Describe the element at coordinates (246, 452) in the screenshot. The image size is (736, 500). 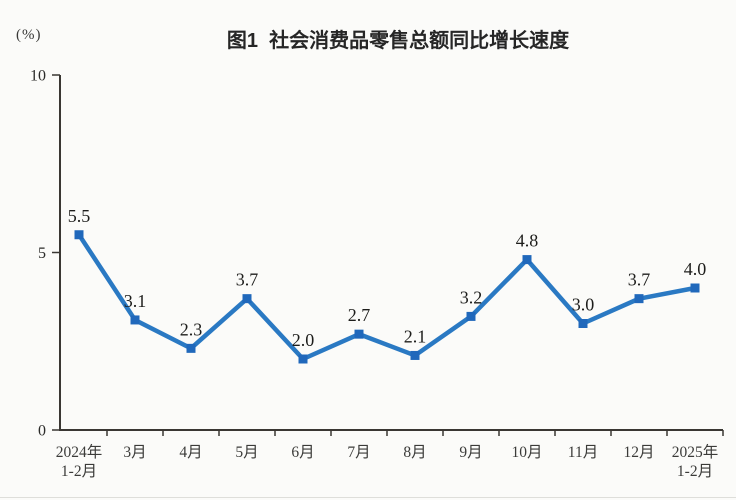
I see `x-axis-category-label: 5月` at that location.